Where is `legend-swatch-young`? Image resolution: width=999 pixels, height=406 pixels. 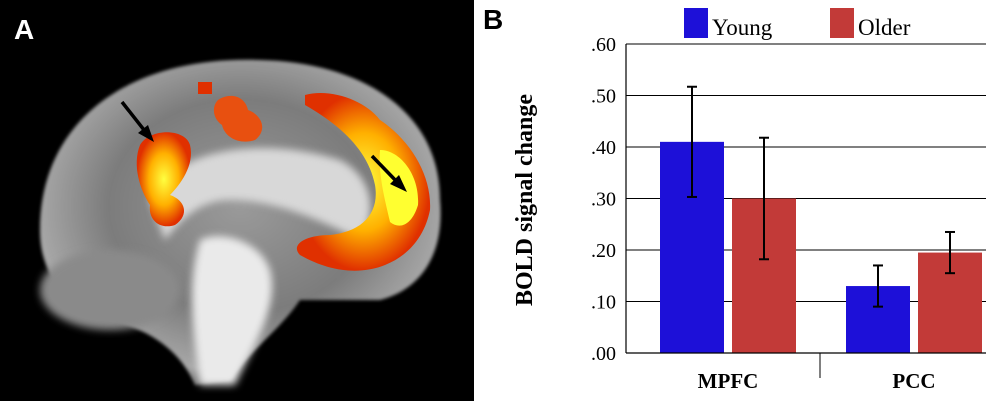
legend-swatch-young is located at coordinates (696, 23).